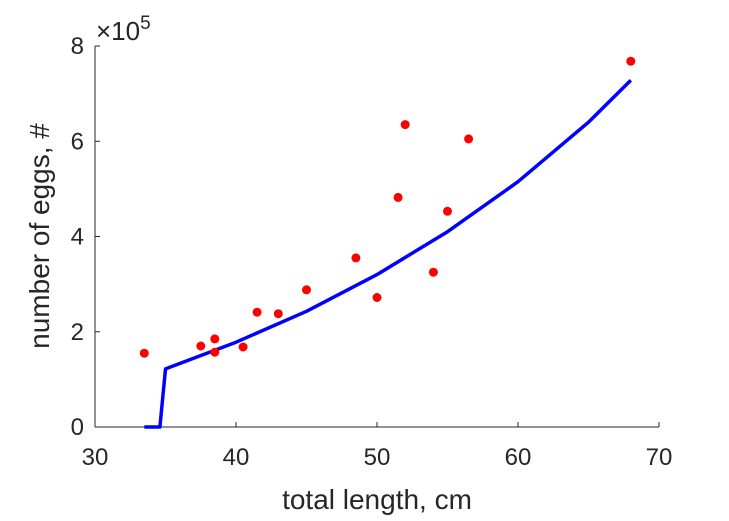  What do you see at coordinates (377, 457) in the screenshot?
I see `x-tick-label: 50` at bounding box center [377, 457].